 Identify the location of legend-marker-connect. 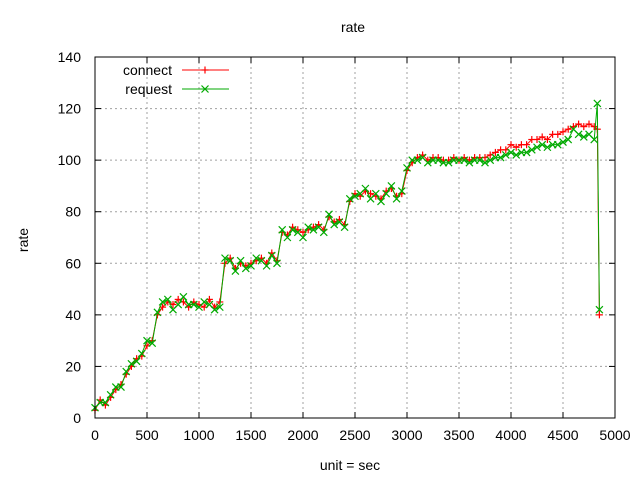
(205, 70).